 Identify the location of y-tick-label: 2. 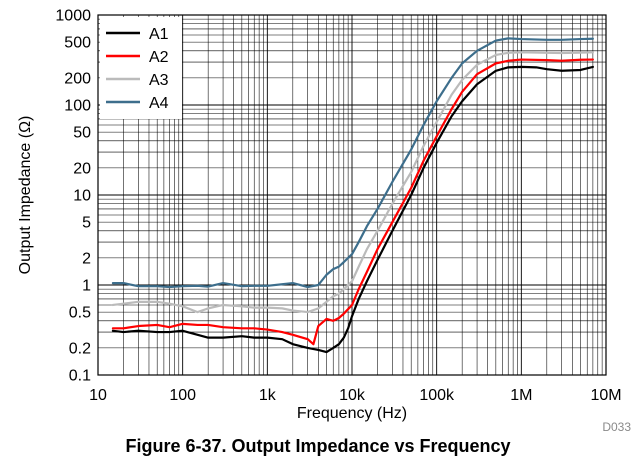
(86, 258).